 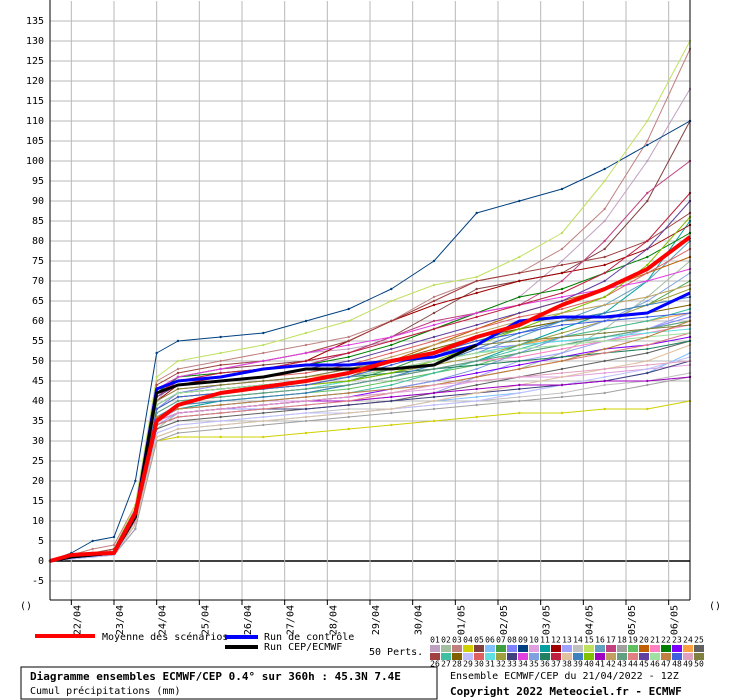 What do you see at coordinates (38, 361) in the screenshot?
I see `y-tick-label: 50` at bounding box center [38, 361].